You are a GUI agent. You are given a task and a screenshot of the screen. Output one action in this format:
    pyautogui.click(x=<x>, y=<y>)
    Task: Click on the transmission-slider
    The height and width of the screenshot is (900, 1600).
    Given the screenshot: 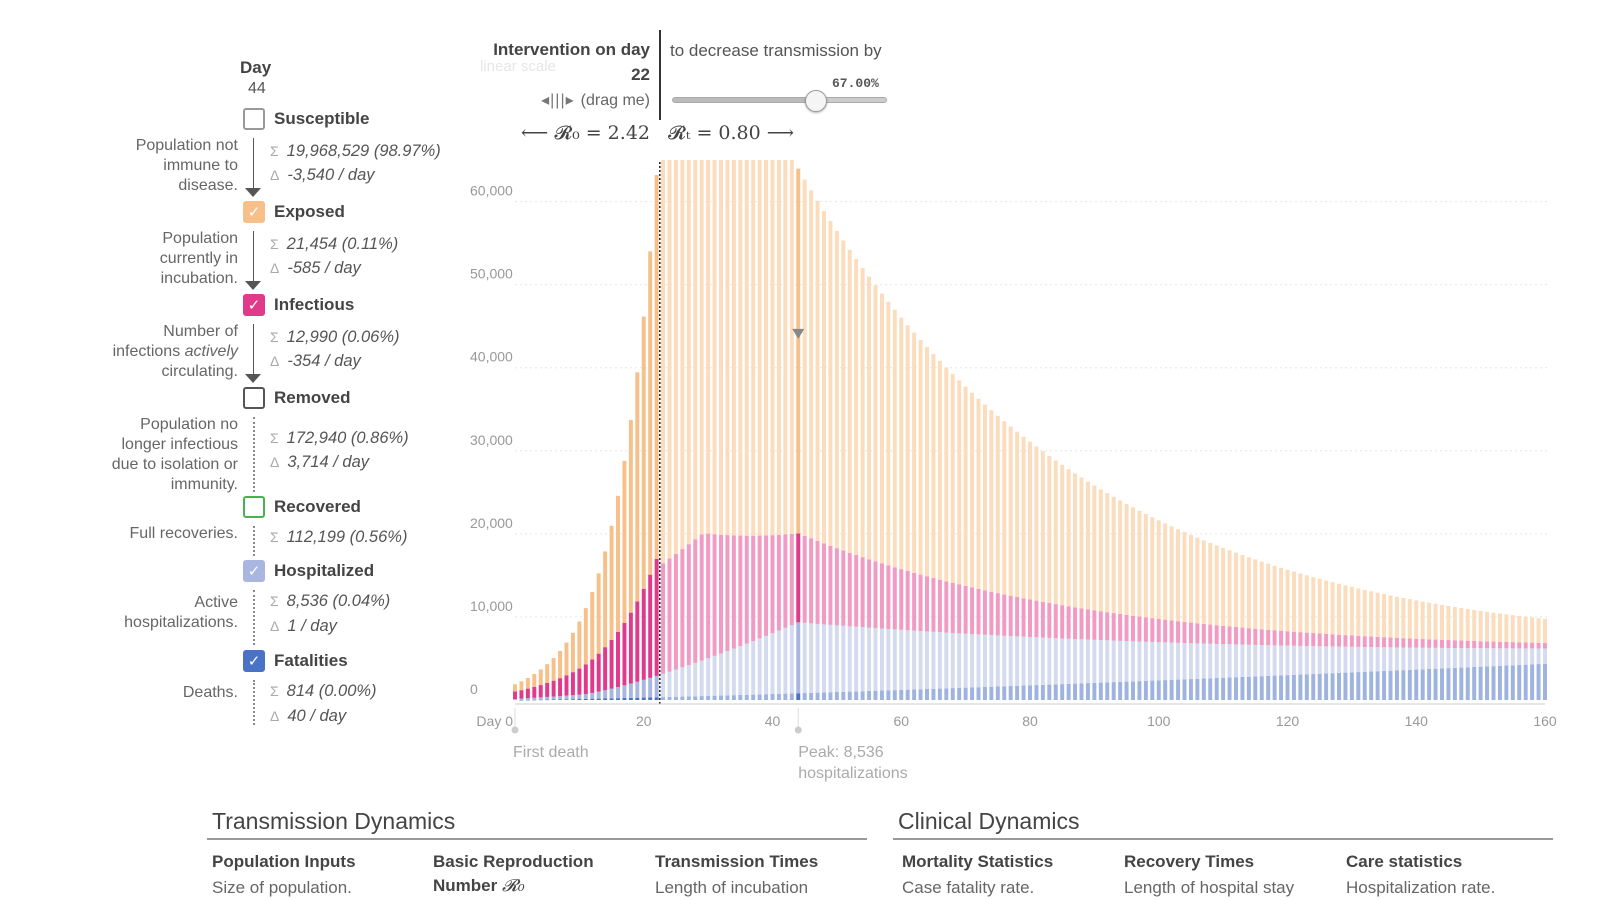 What is the action you would take?
    pyautogui.click(x=779, y=101)
    